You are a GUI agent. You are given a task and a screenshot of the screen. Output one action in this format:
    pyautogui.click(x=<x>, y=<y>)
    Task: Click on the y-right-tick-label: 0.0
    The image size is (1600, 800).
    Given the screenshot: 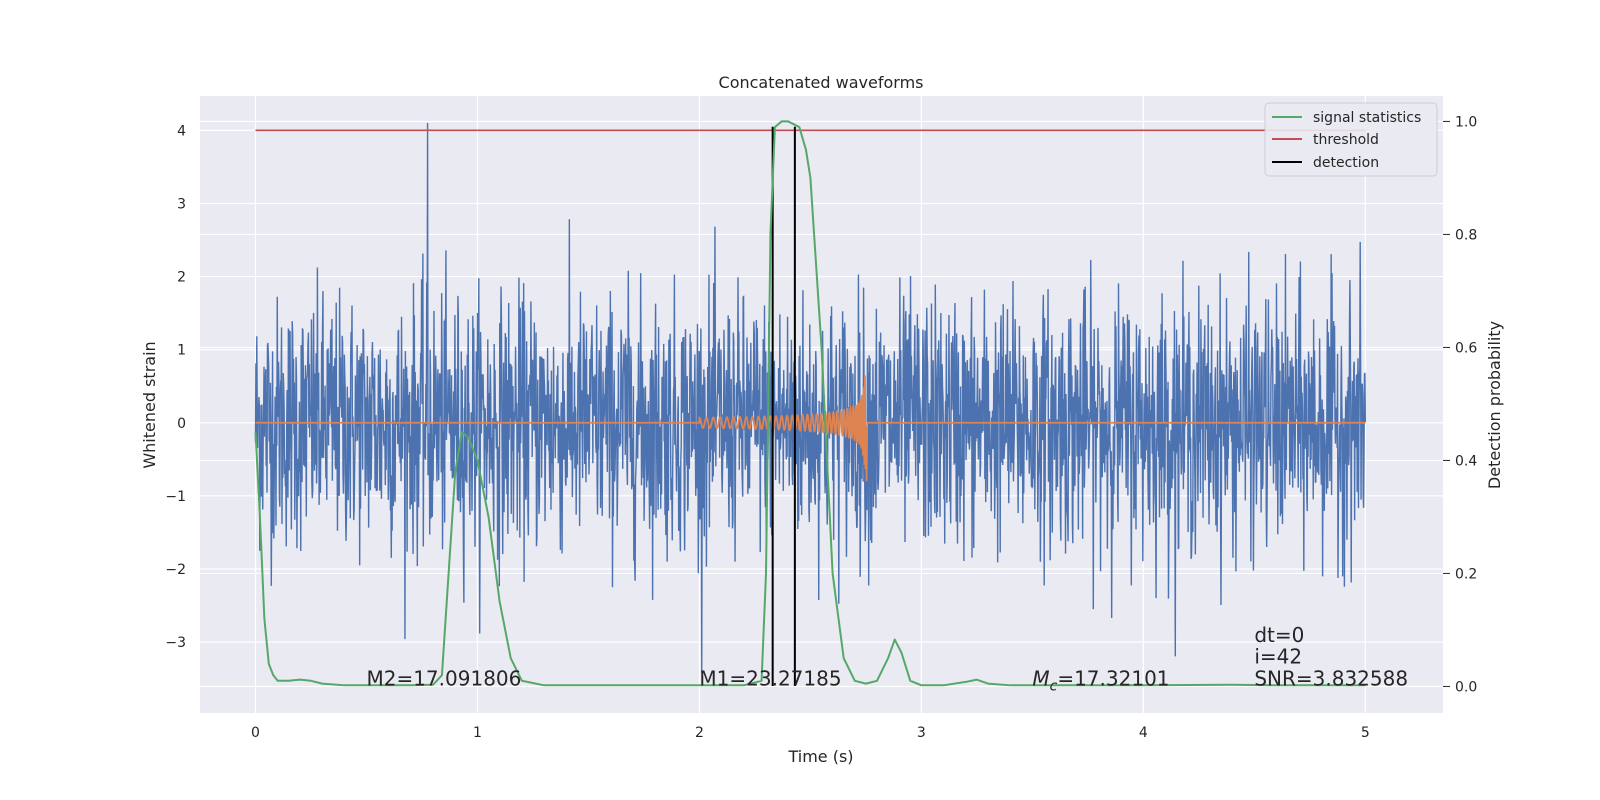 What is the action you would take?
    pyautogui.click(x=1466, y=687)
    